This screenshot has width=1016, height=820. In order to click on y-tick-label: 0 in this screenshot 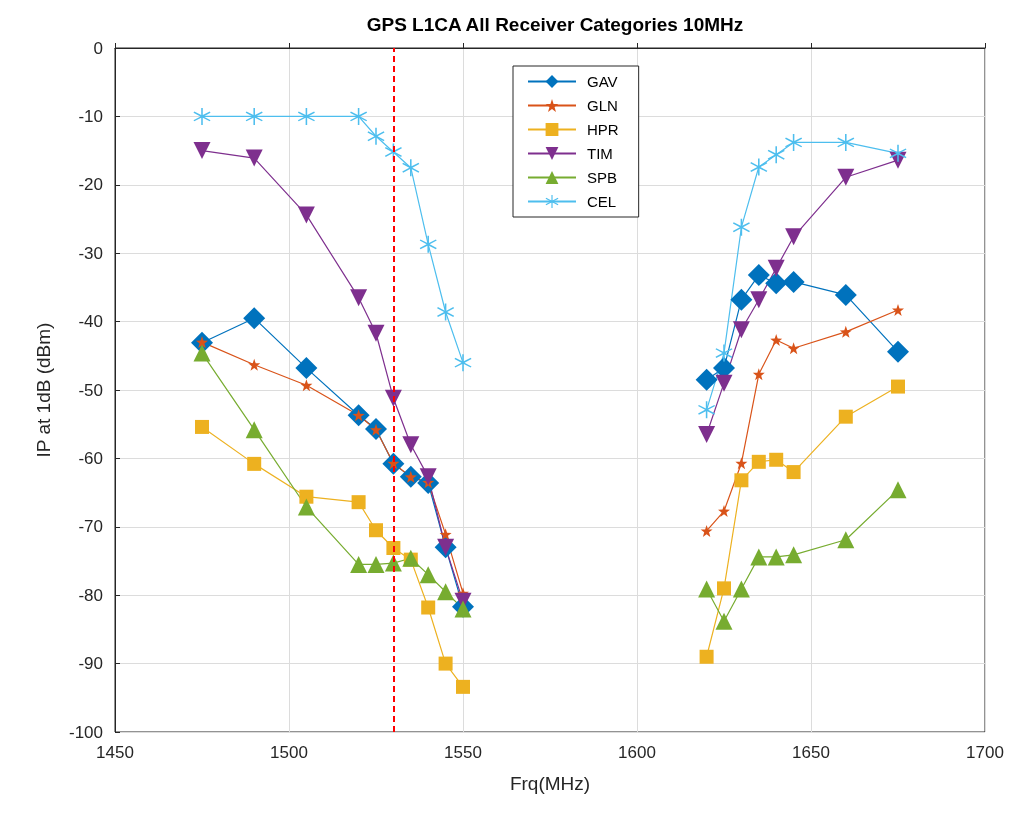, I will do `click(98, 48)`.